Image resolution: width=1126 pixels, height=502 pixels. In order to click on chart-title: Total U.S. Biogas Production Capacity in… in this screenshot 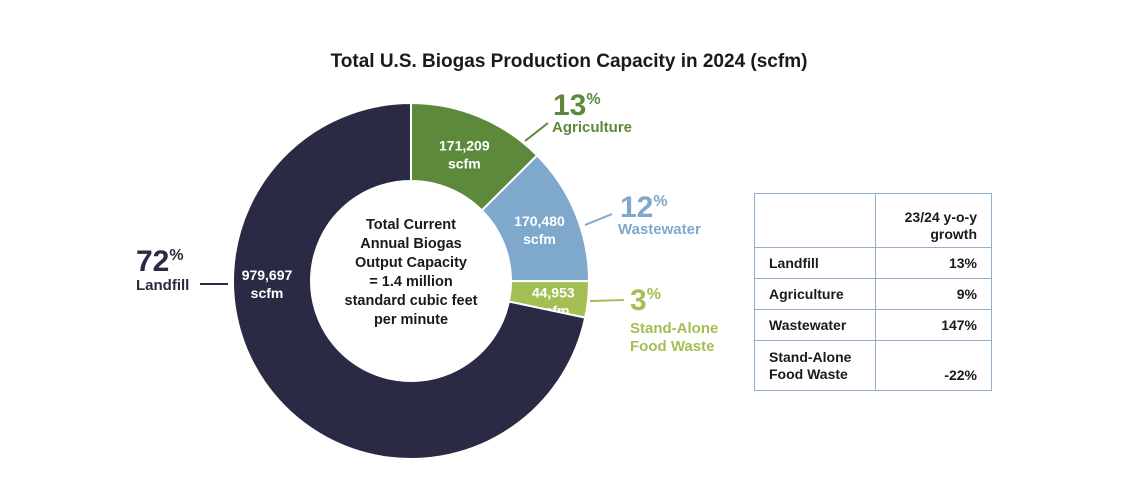, I will do `click(569, 61)`.